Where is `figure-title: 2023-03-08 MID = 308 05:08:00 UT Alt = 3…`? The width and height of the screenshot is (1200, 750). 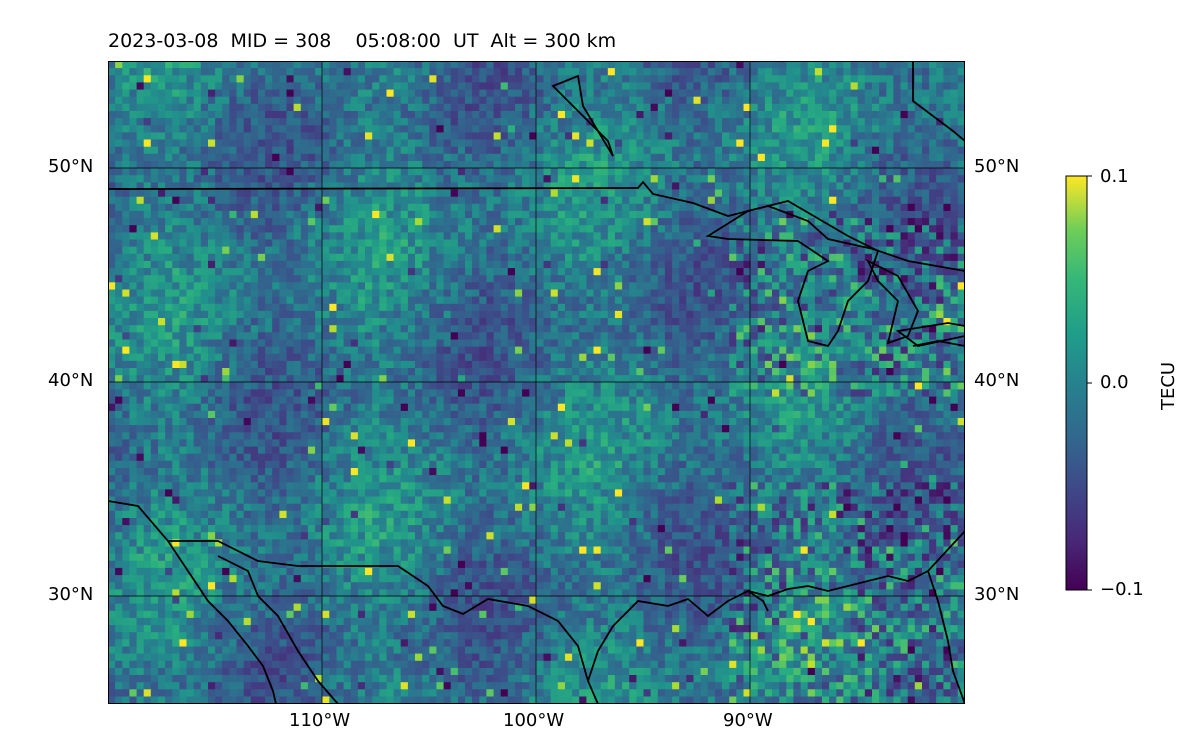 figure-title: 2023-03-08 MID = 308 05:08:00 UT Alt = 3… is located at coordinates (362, 41).